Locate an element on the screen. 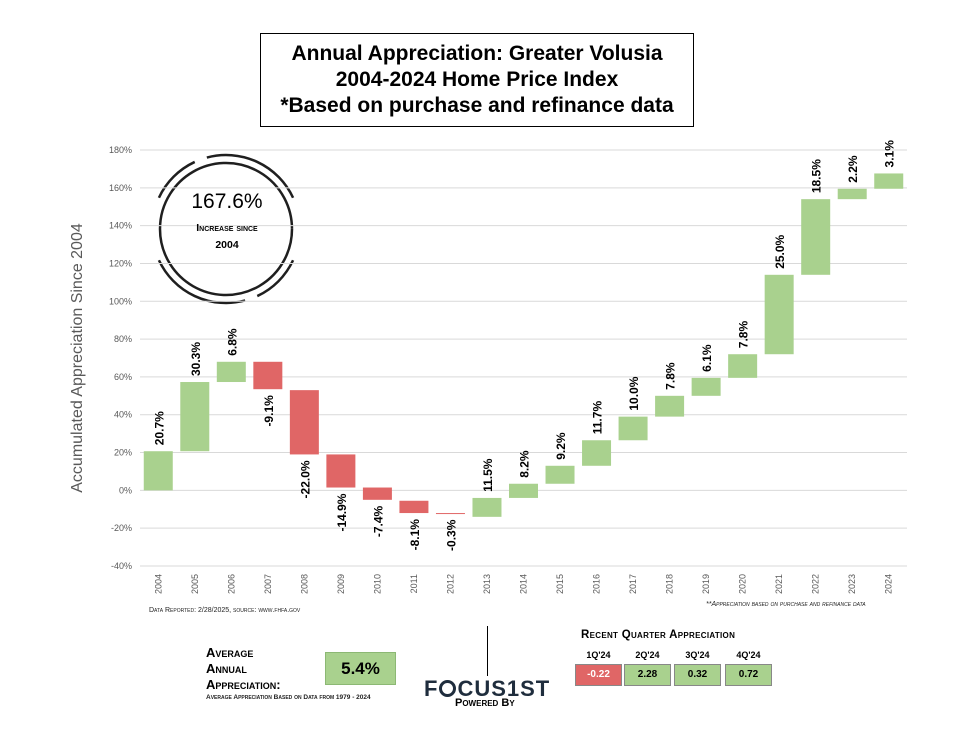 The image size is (979, 742). total-increase-label-line1: Increase since is located at coordinates (227, 228).